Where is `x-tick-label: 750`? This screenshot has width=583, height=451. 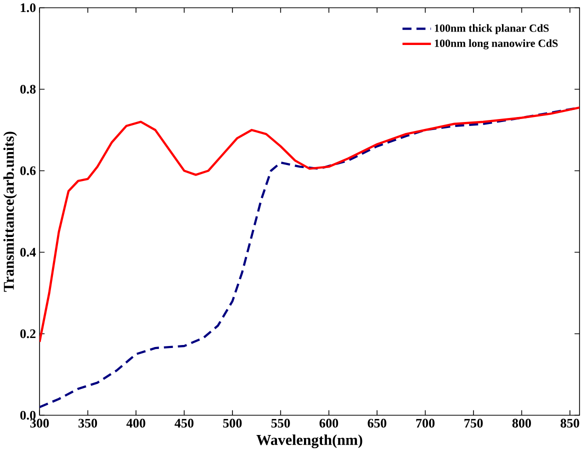 x-tick-label: 750 is located at coordinates (473, 423).